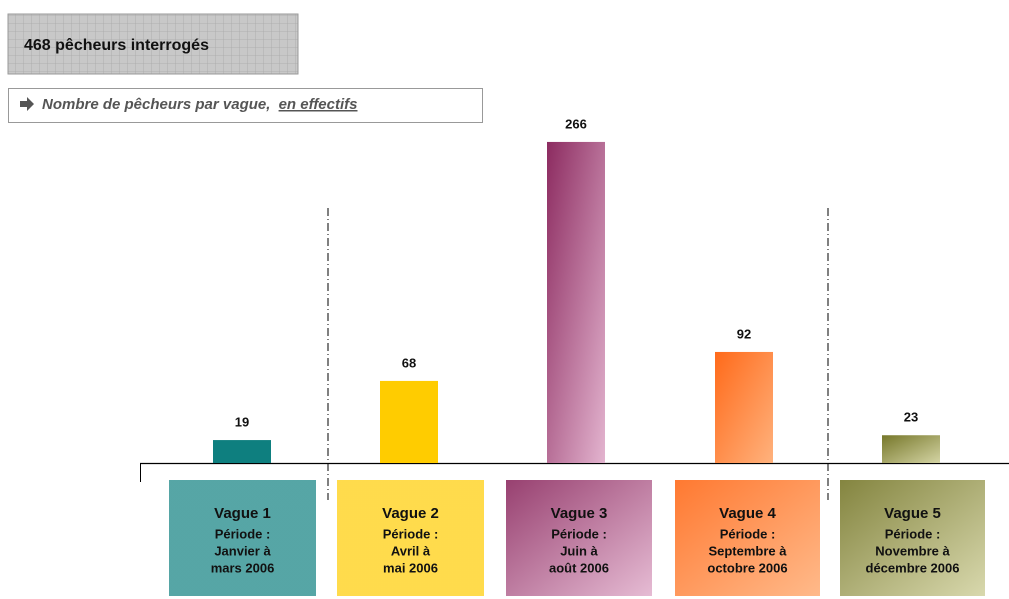  What do you see at coordinates (576, 123) in the screenshot?
I see `value-label: 266` at bounding box center [576, 123].